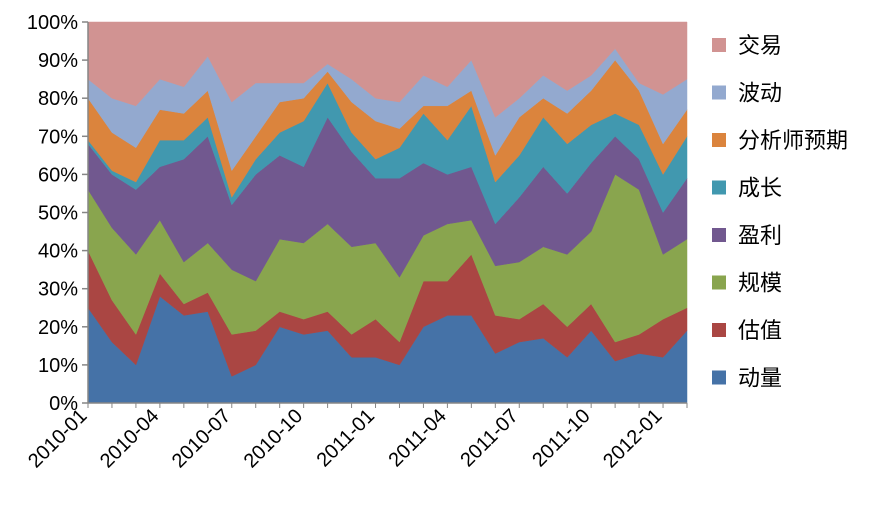 The image size is (873, 522). Describe the element at coordinates (760, 46) in the screenshot. I see `legend-label: 交易` at that location.